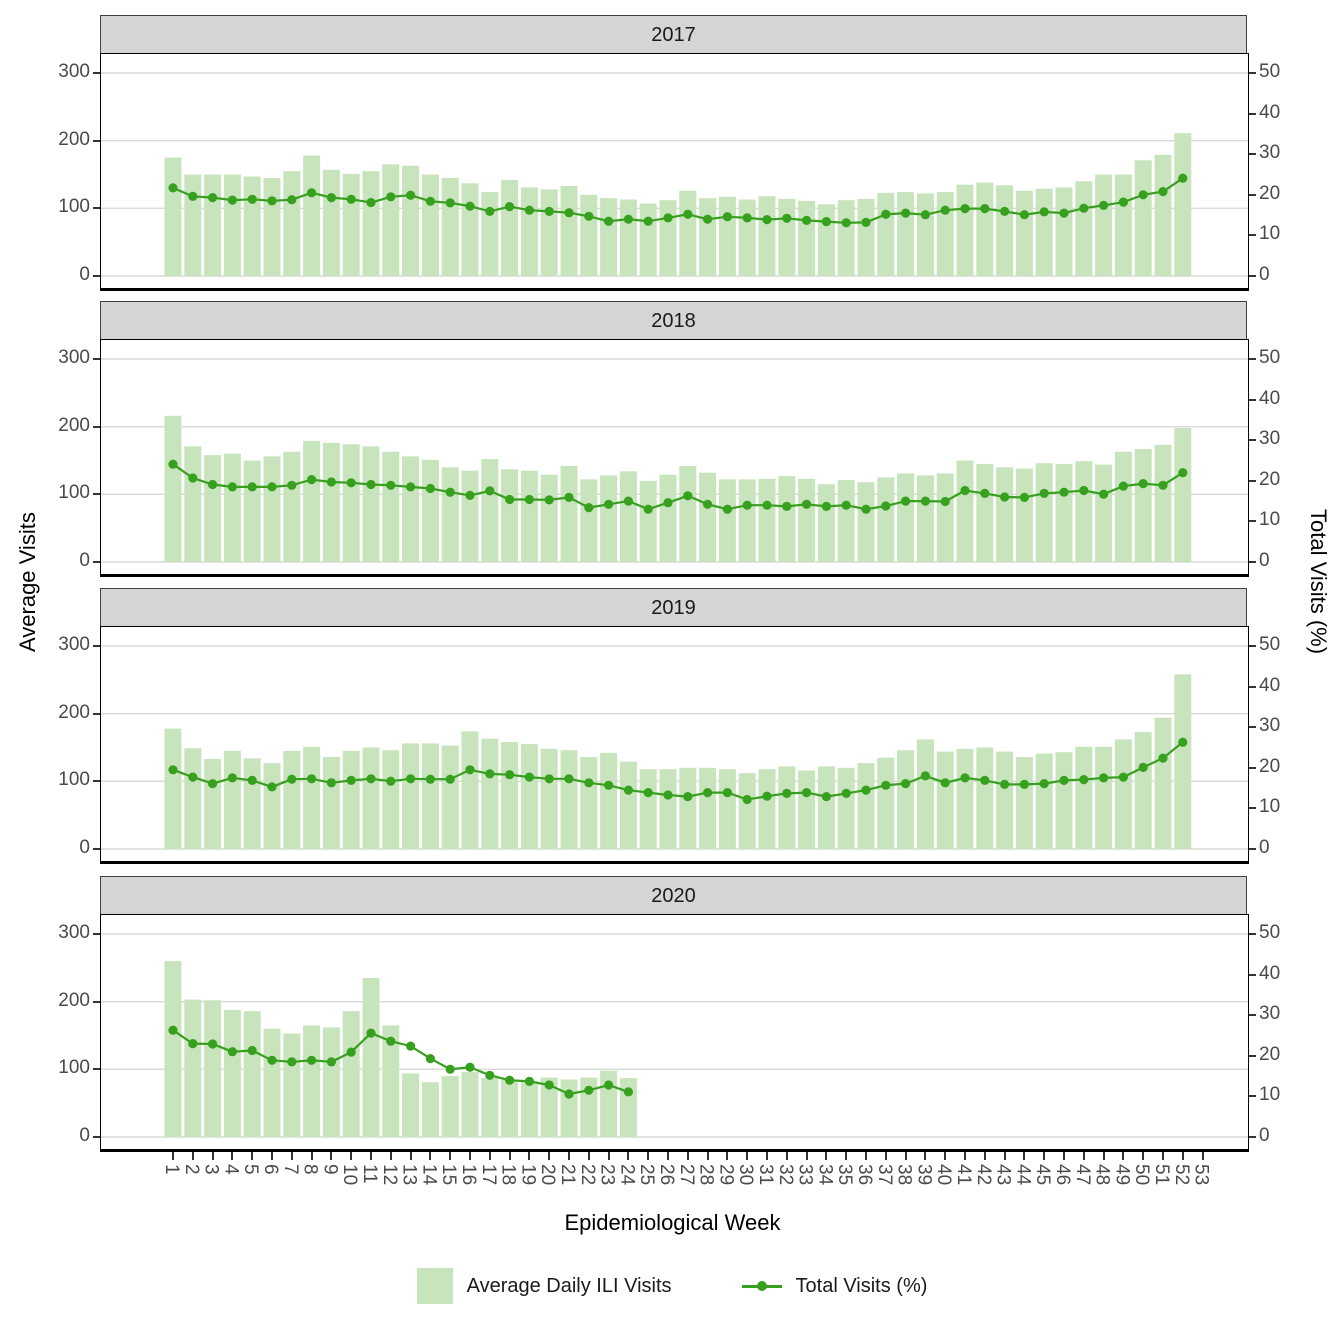 The image size is (1344, 1344). I want to click on x-tick-label: 2, so click(191, 1169).